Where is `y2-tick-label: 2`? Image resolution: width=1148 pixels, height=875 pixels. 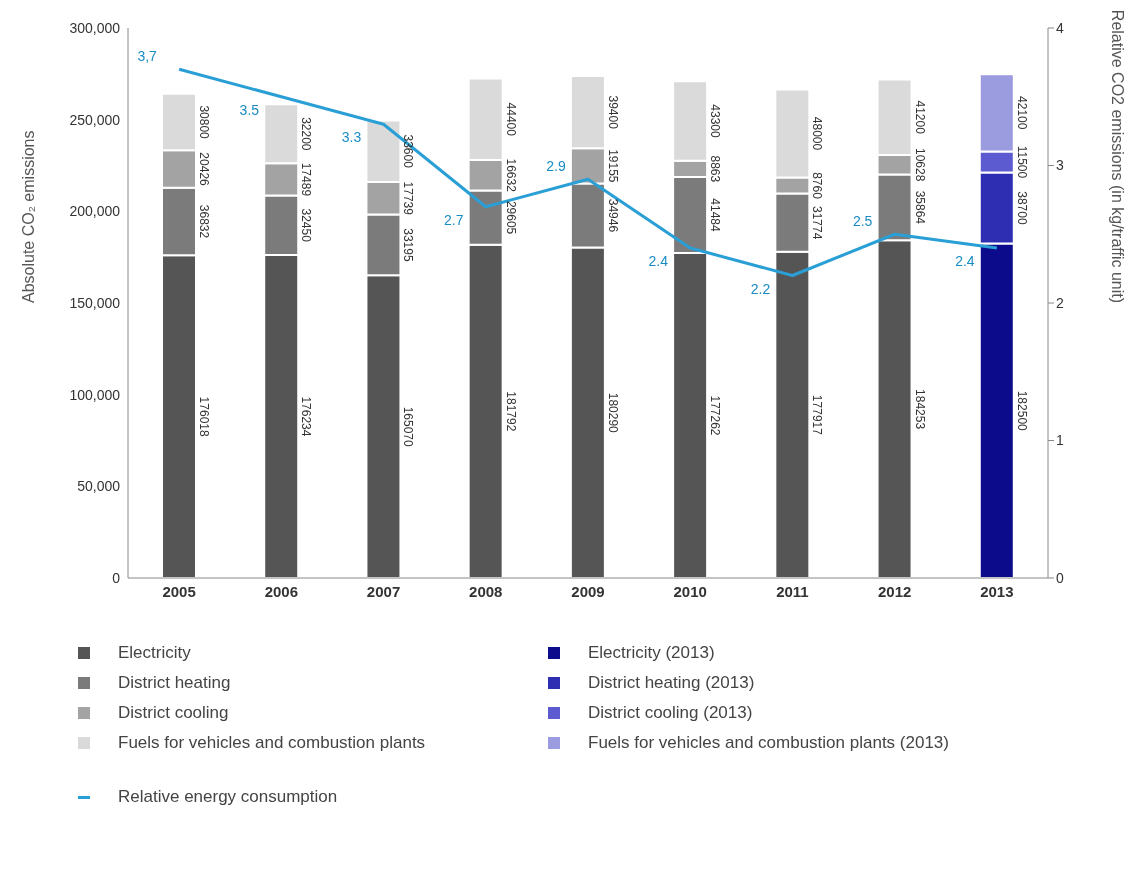 y2-tick-label: 2 is located at coordinates (1060, 302).